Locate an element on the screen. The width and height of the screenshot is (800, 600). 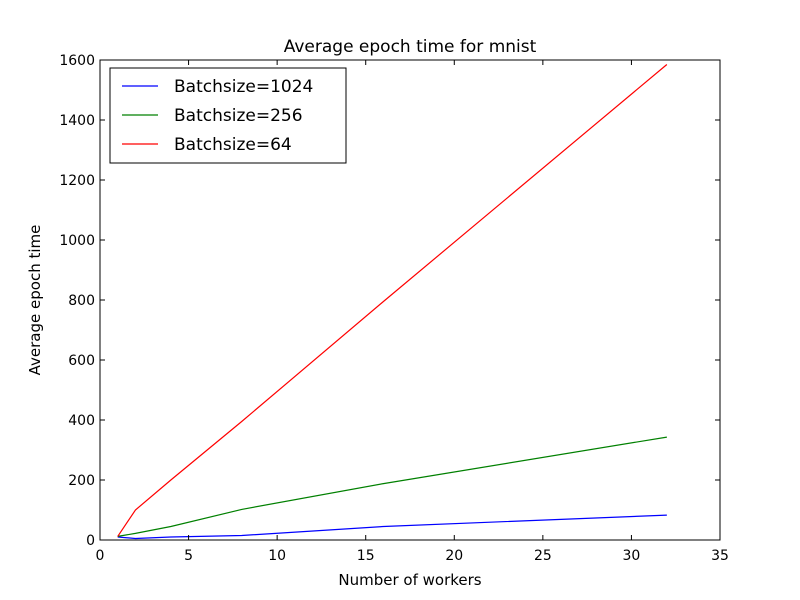
x-axis-label: Number of workers is located at coordinates (409, 580).